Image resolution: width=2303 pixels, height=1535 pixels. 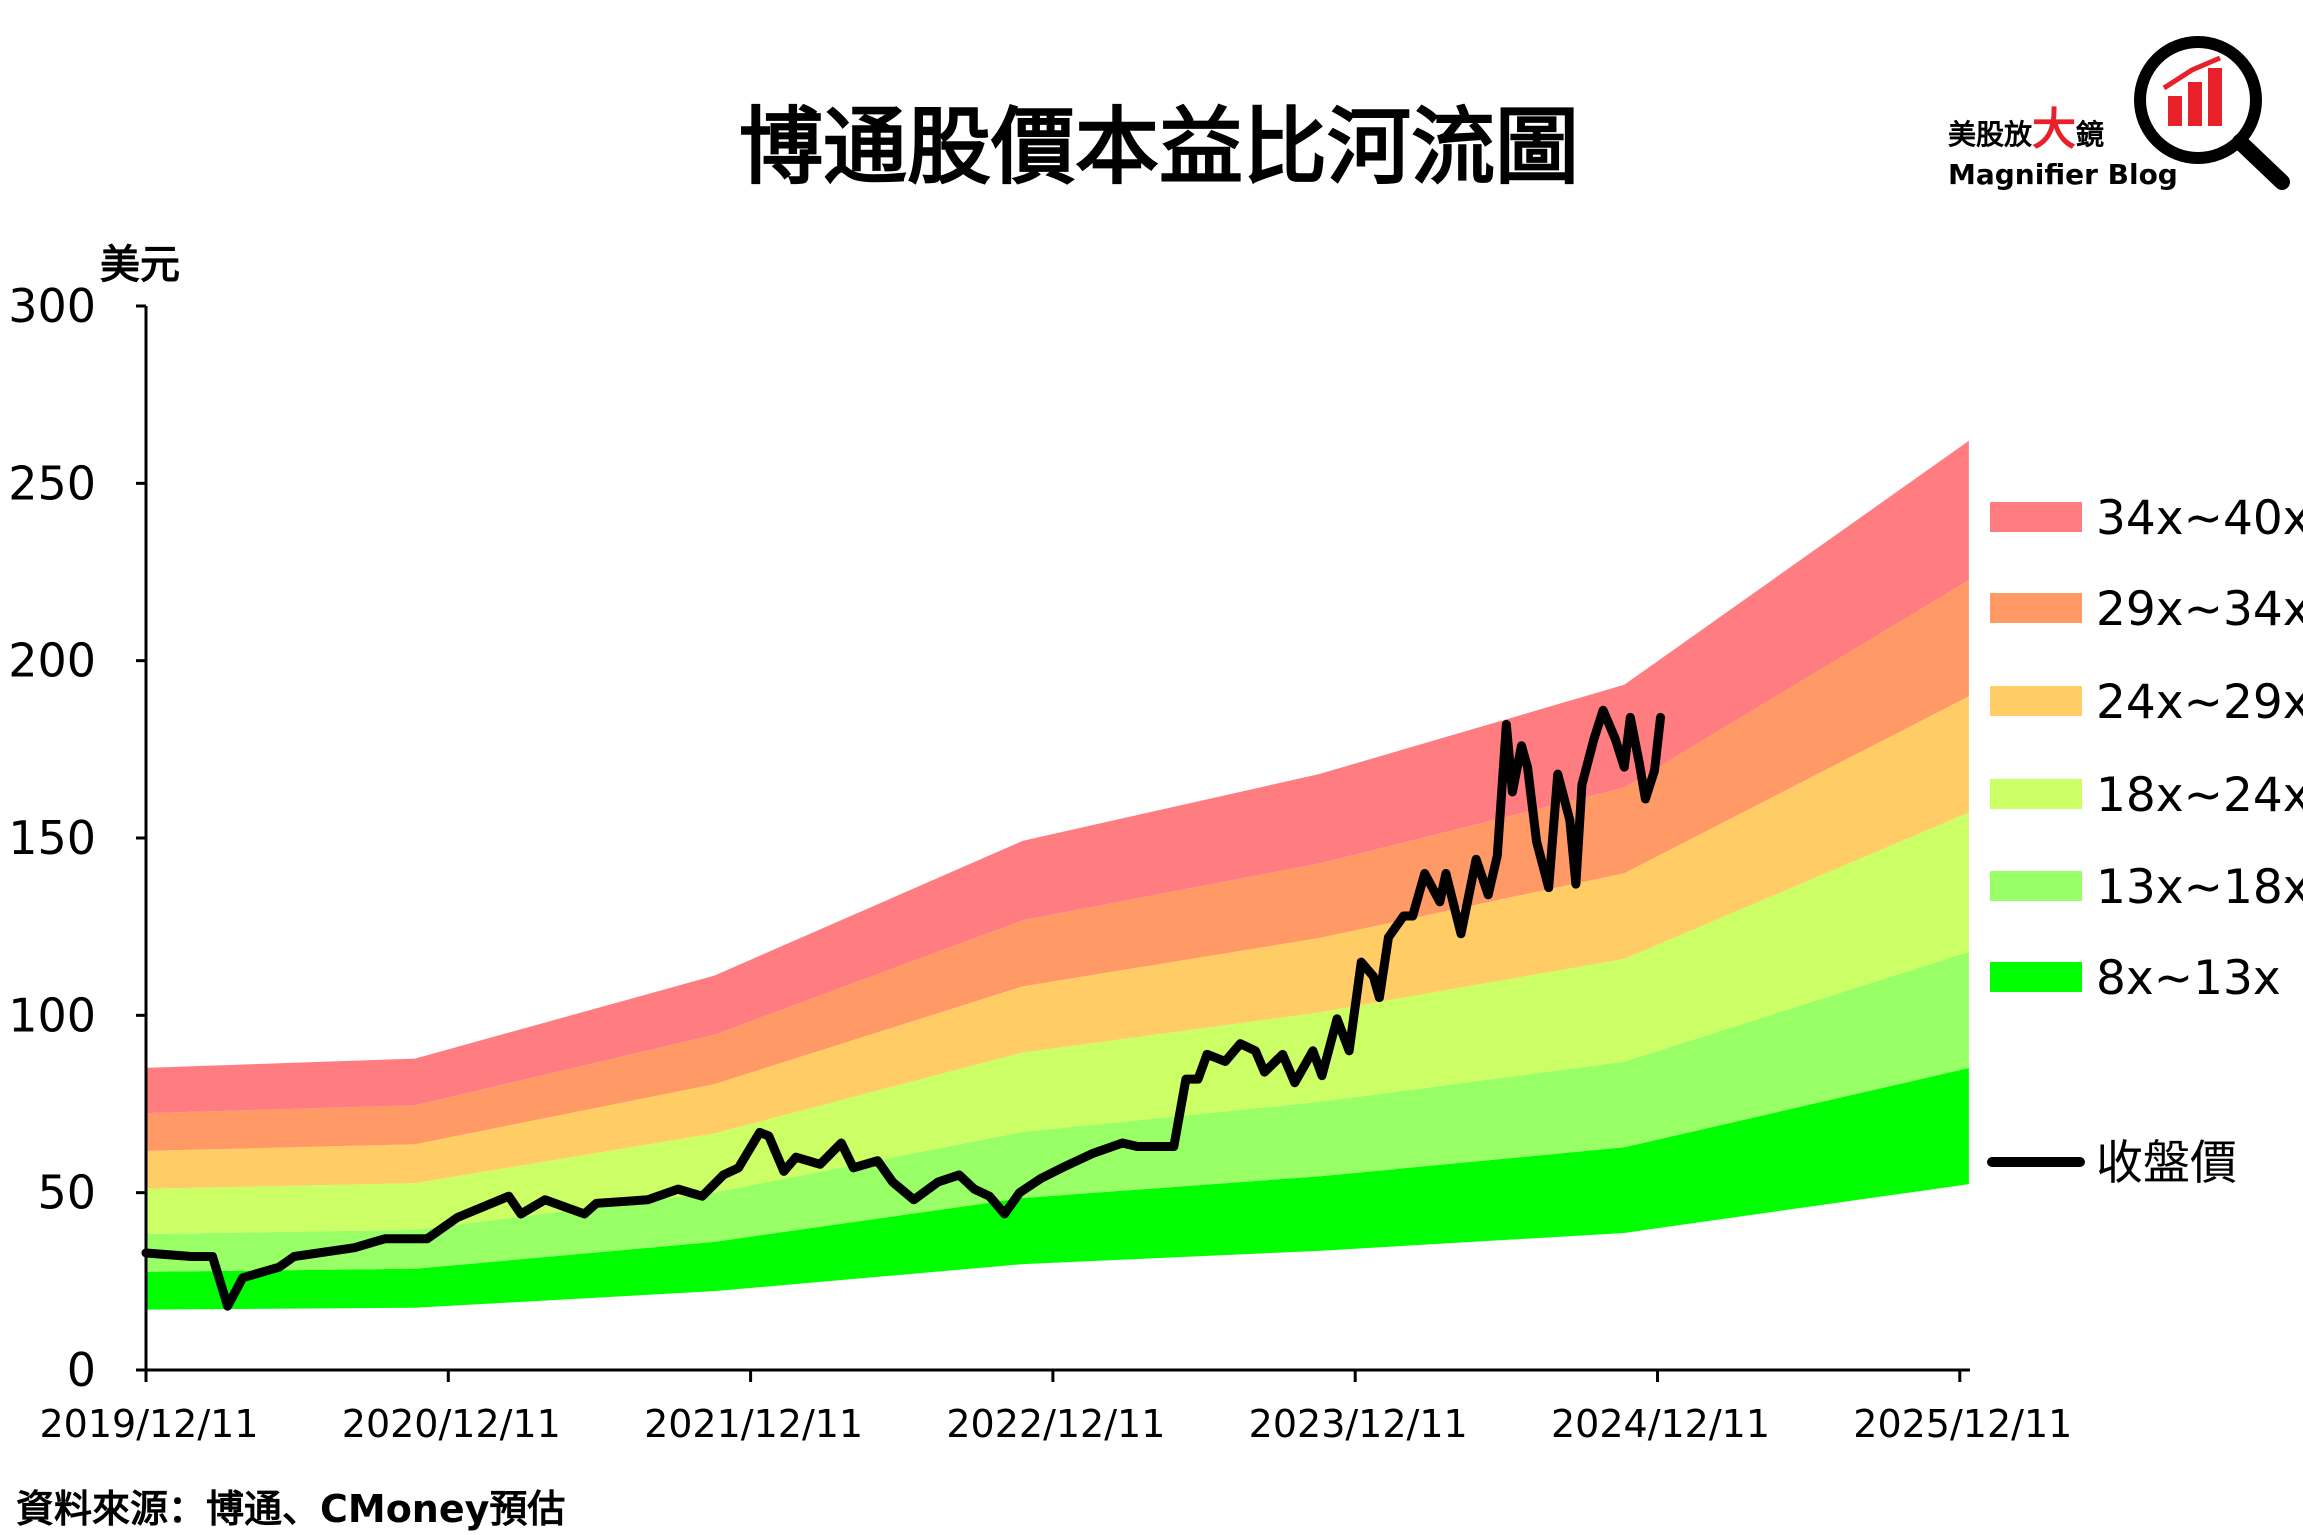 I want to click on x-tick-label: 2020/12/11, so click(x=451, y=1424).